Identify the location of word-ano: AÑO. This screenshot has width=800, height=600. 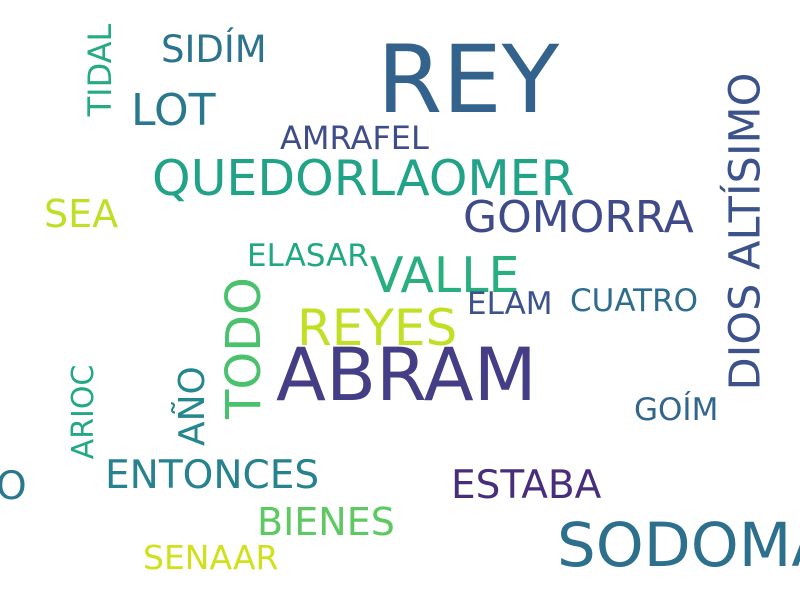
(192, 406).